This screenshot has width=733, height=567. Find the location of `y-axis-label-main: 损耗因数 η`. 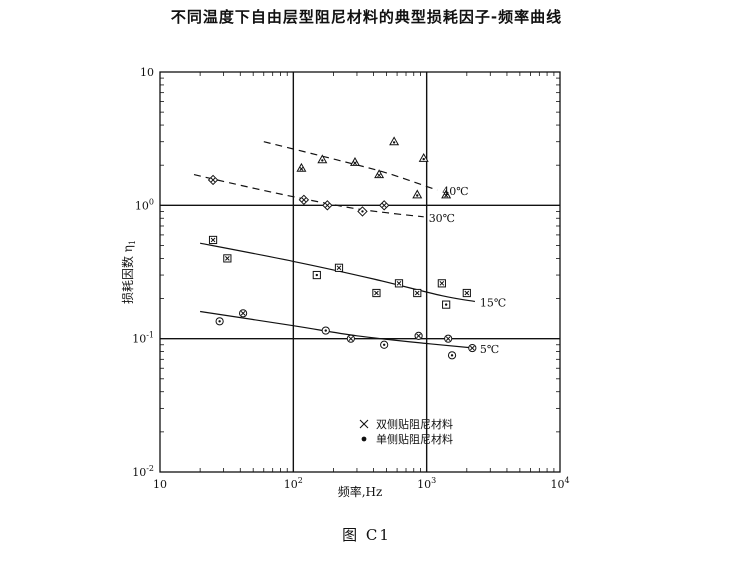

y-axis-label-main: 损耗因数 η is located at coordinates (127, 274).